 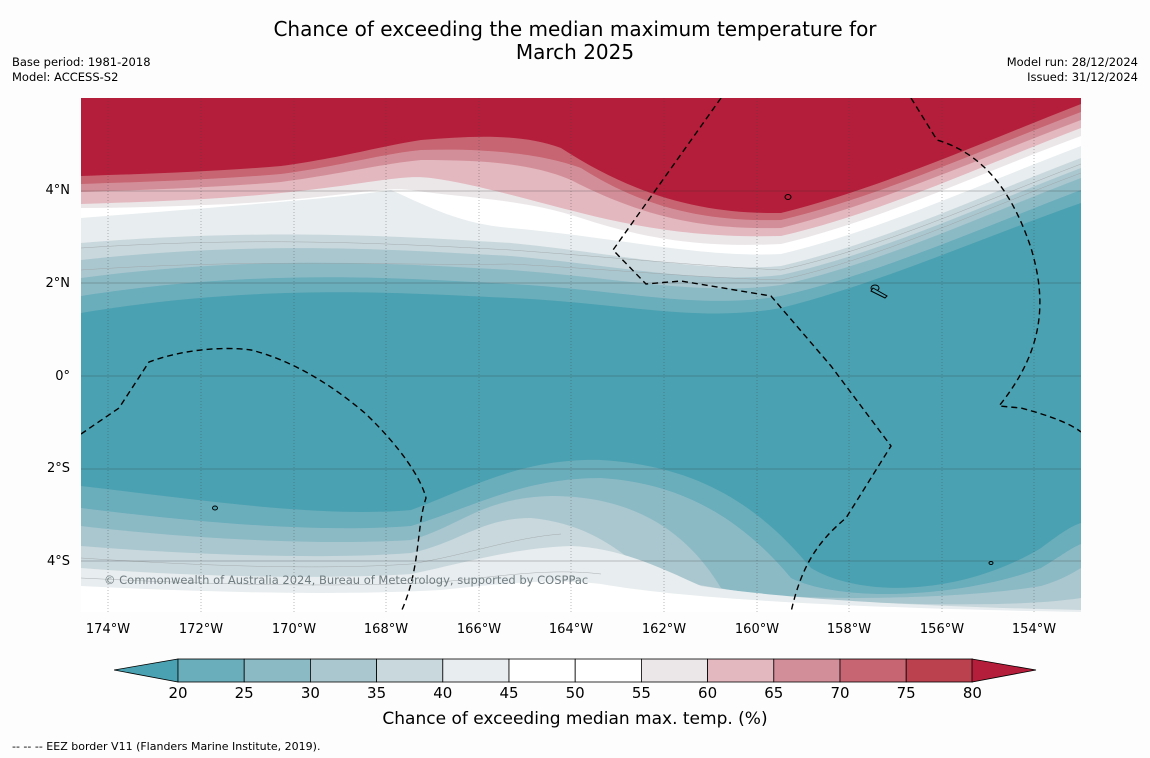 What do you see at coordinates (641, 693) in the screenshot?
I see `colorbar-tick-label: 55` at bounding box center [641, 693].